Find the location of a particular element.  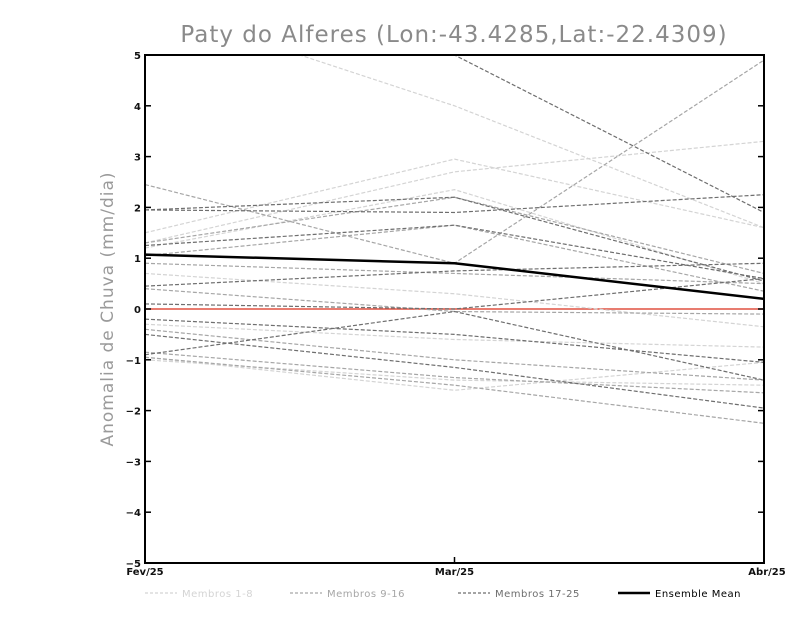

series-line-group3-member4 is located at coordinates (454, 252).